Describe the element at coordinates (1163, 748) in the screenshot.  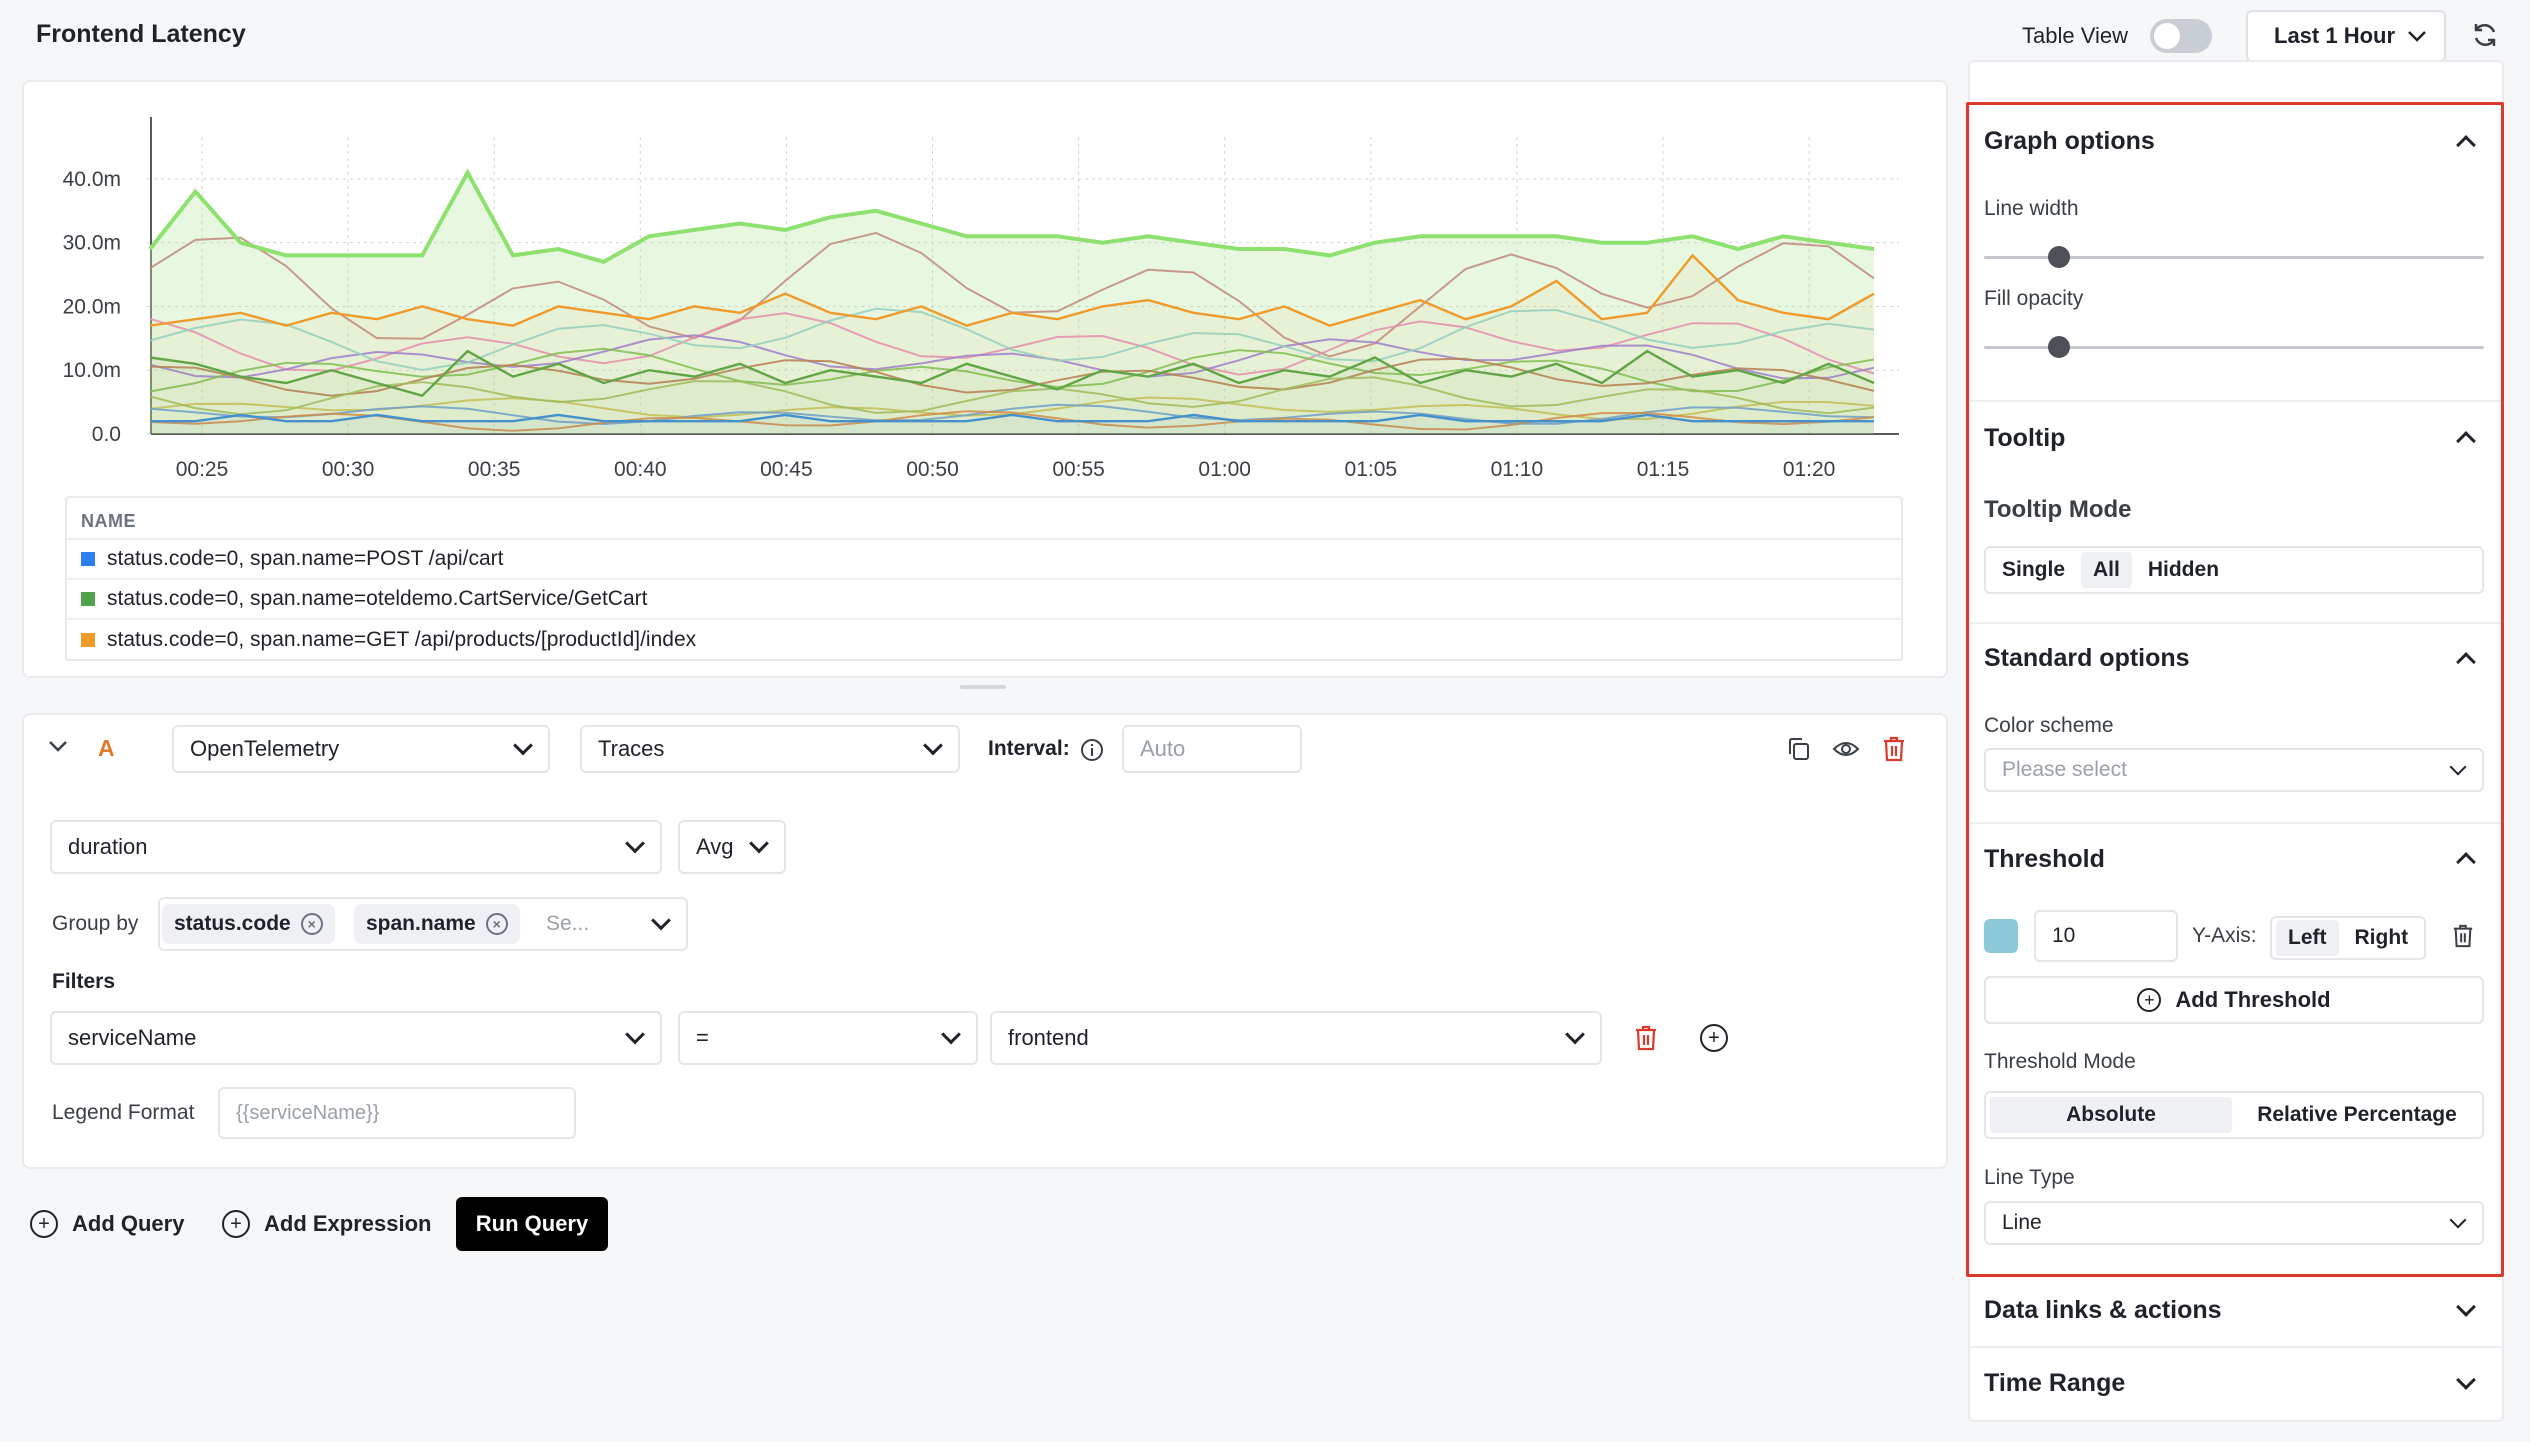
I see `interval-placeholder: Auto` at that location.